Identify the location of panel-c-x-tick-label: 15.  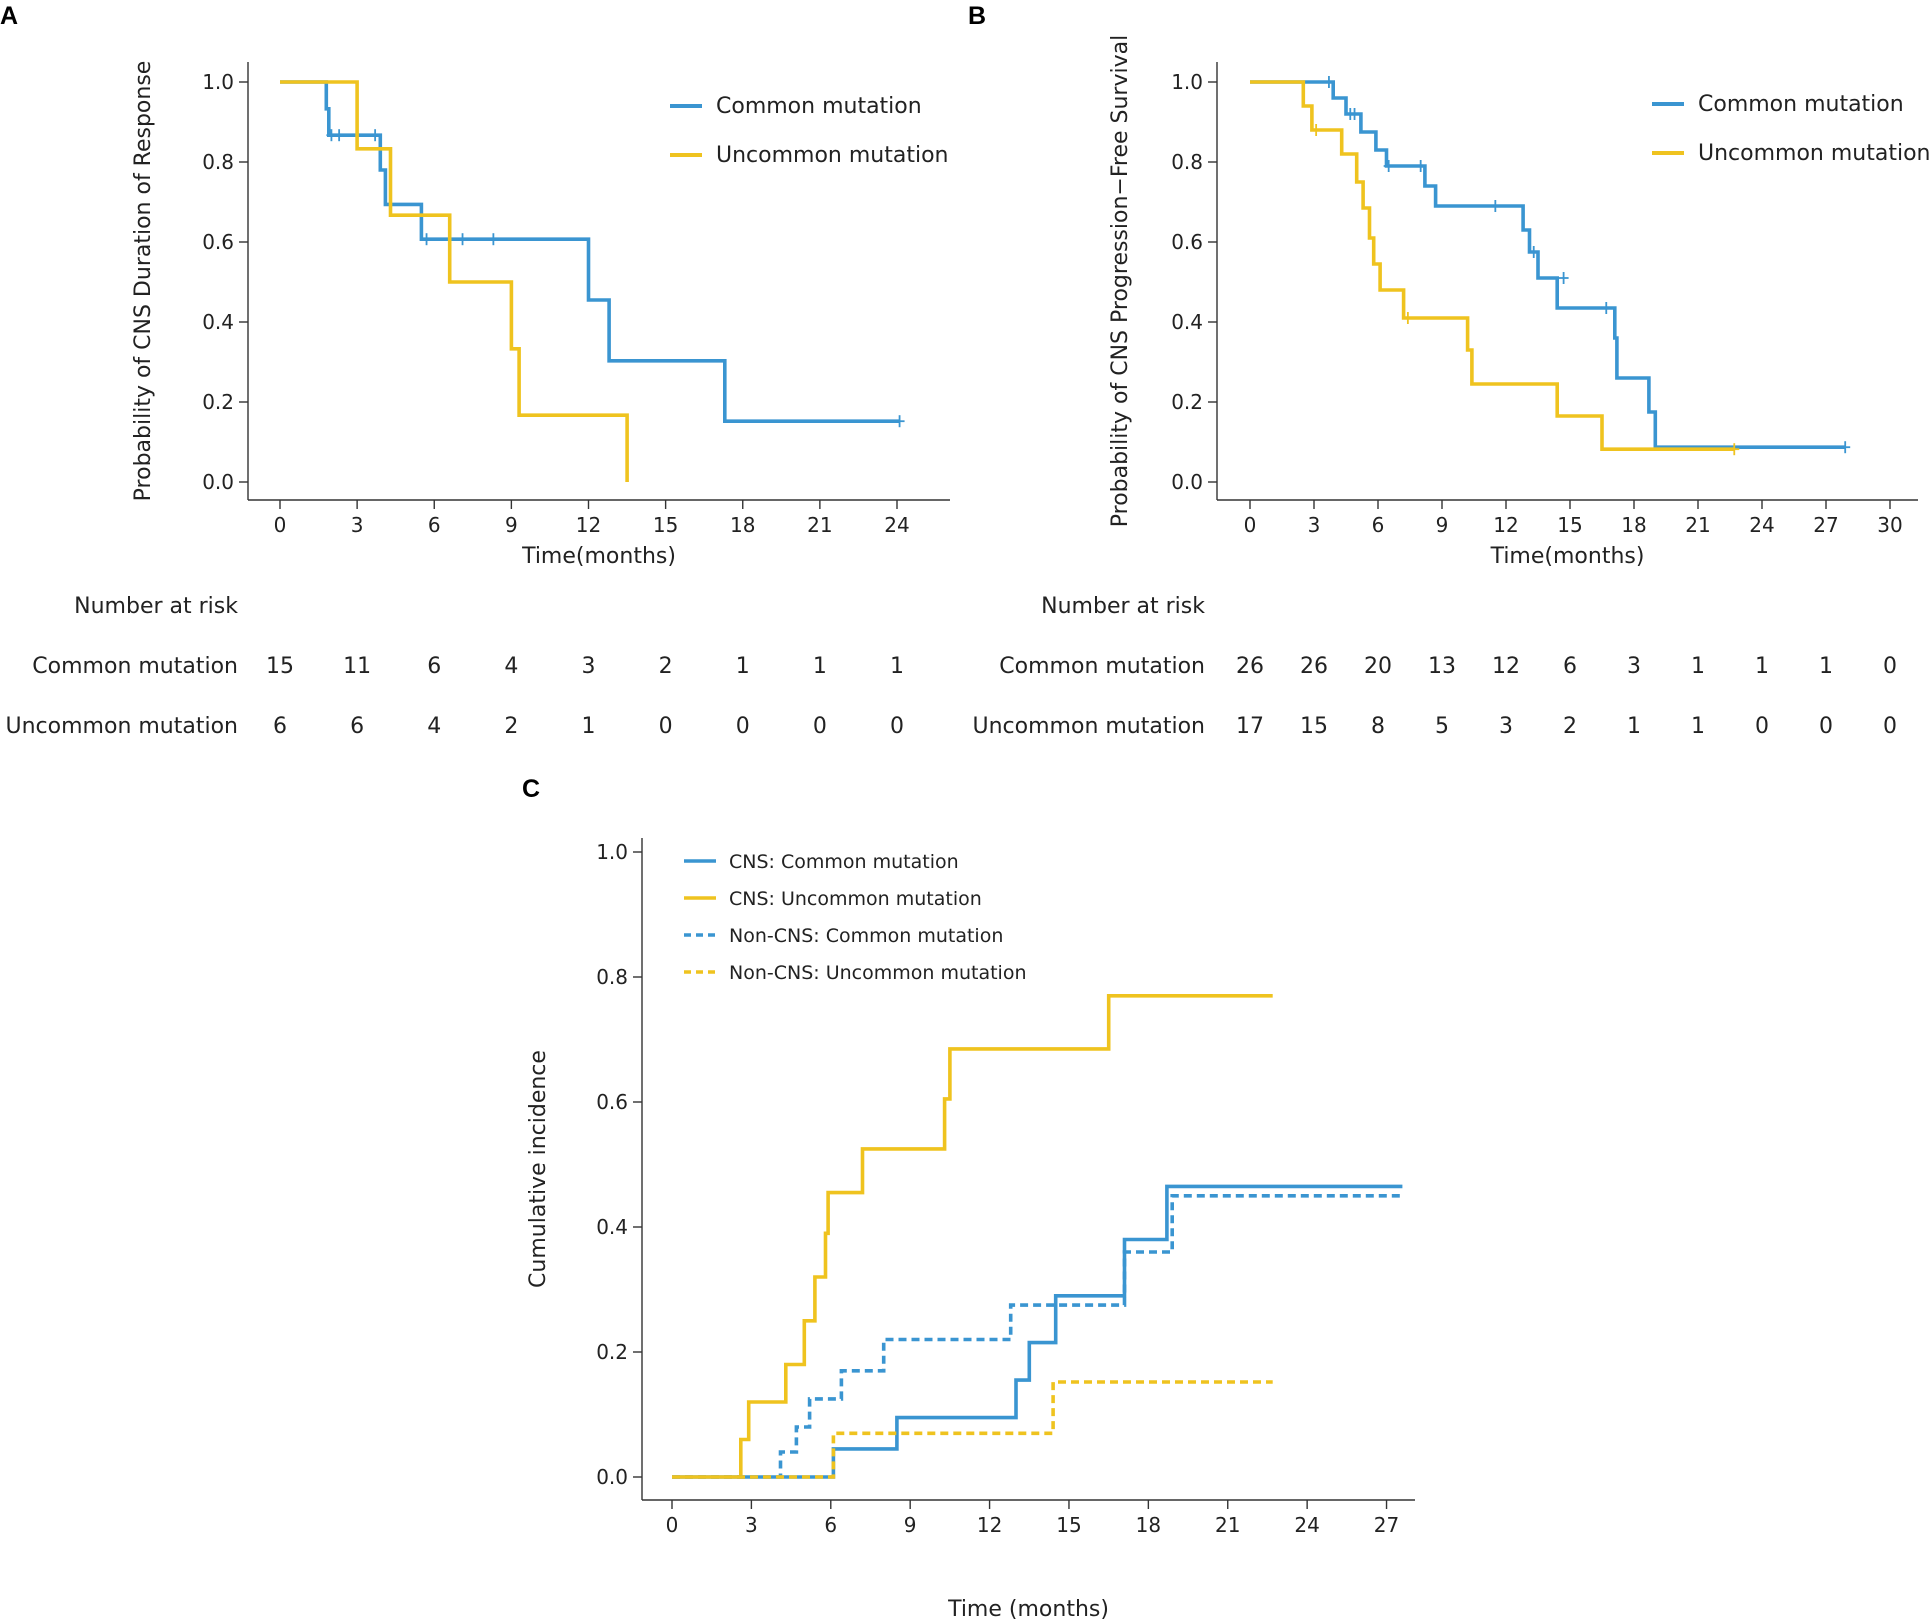
(1068, 1525).